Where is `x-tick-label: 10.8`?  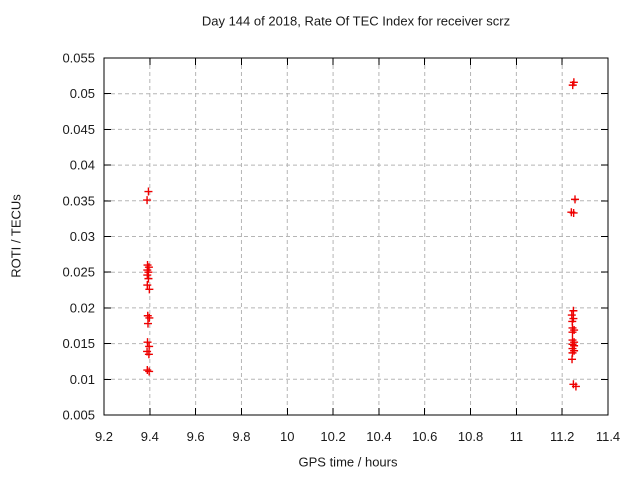 x-tick-label: 10.8 is located at coordinates (470, 436).